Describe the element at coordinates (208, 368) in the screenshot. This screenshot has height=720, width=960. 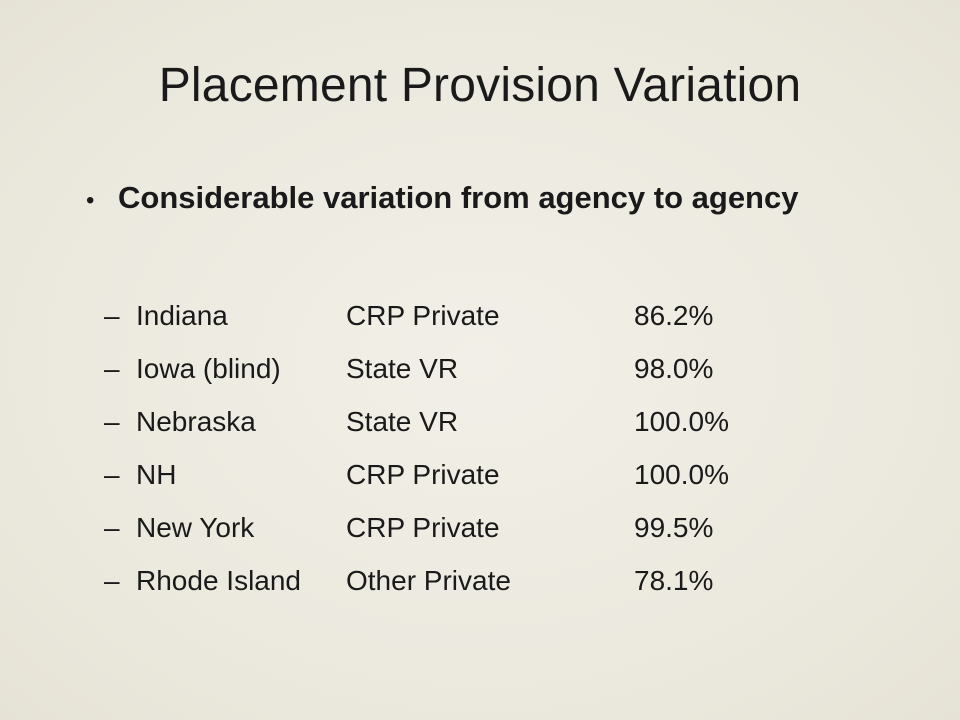
I see `agency-name: Iowa (blind)` at that location.